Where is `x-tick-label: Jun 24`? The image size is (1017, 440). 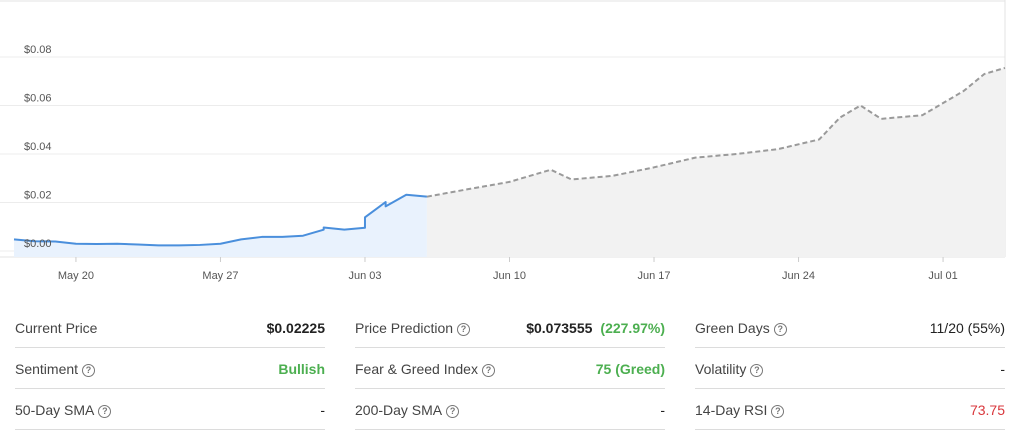
x-tick-label: Jun 24 is located at coordinates (798, 276).